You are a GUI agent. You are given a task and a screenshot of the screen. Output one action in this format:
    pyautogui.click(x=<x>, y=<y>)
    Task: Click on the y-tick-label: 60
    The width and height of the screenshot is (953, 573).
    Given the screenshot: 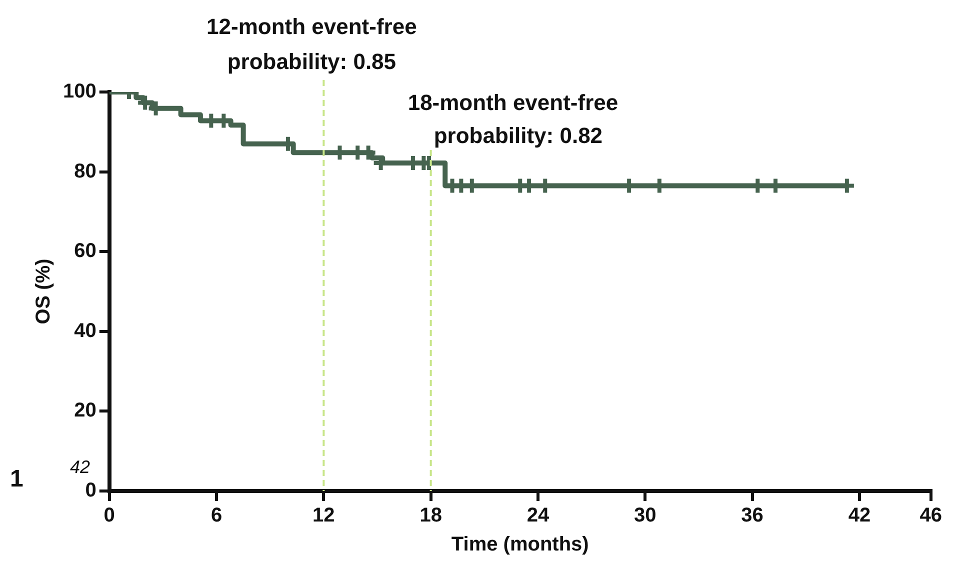 What is the action you would take?
    pyautogui.click(x=85, y=251)
    